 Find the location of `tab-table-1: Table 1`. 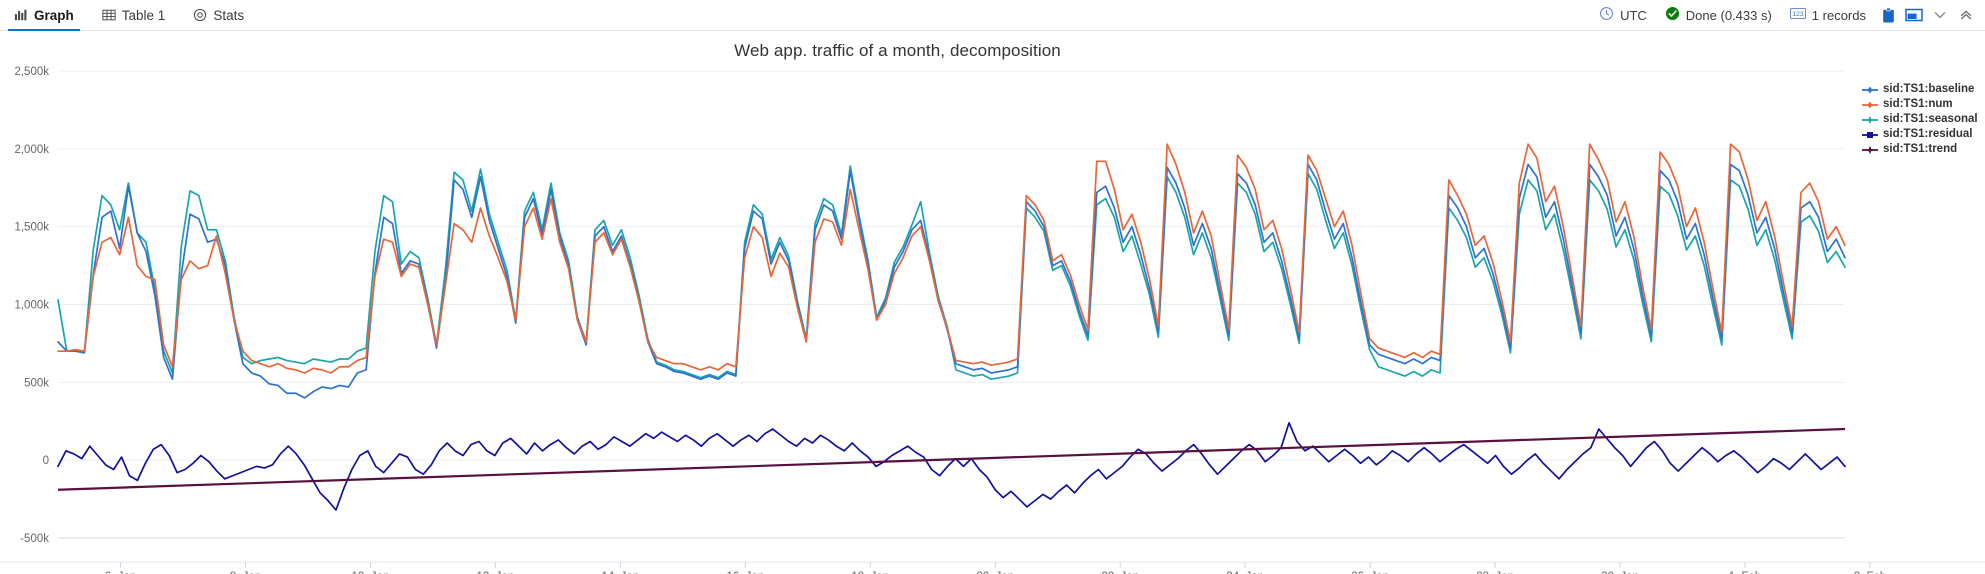

tab-table-1: Table 1 is located at coordinates (134, 15).